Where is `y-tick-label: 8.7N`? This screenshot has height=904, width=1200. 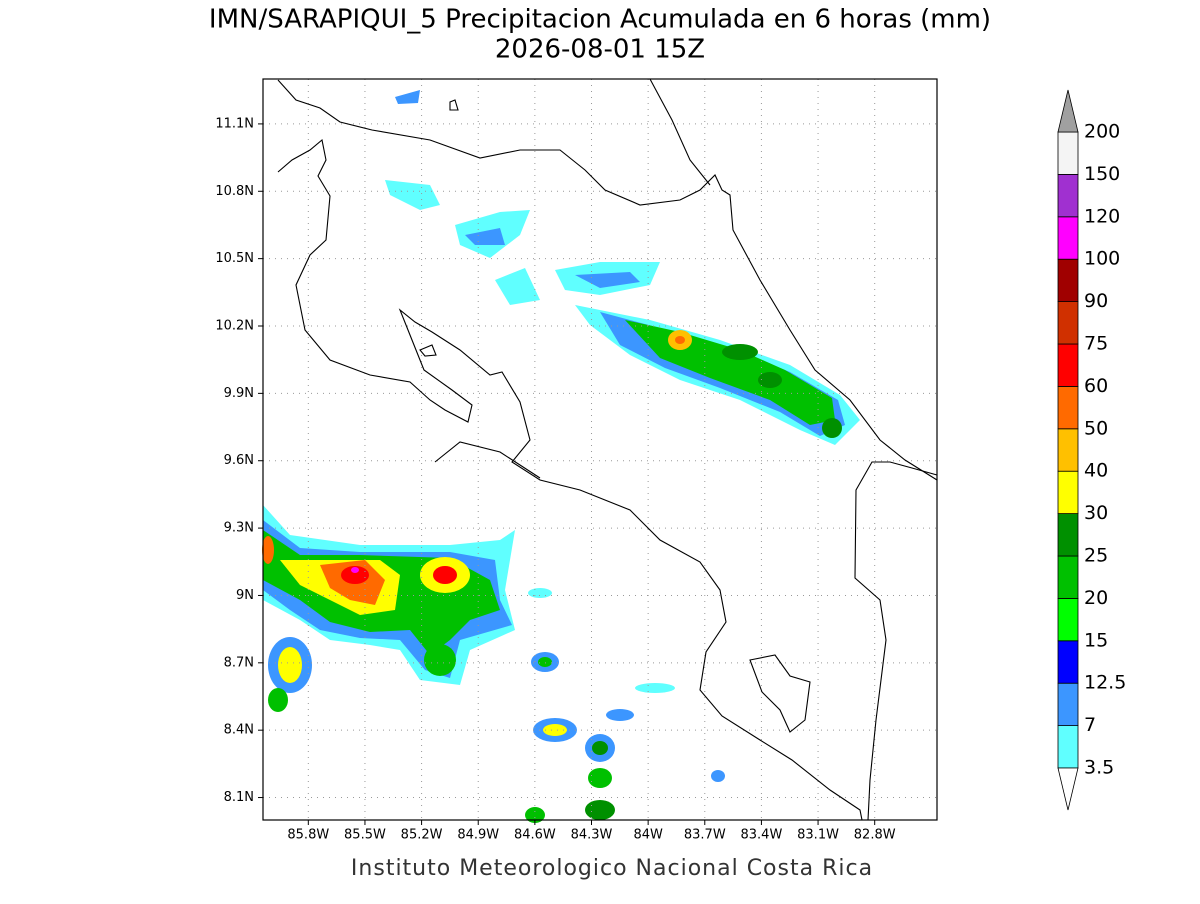 y-tick-label: 8.7N is located at coordinates (239, 662).